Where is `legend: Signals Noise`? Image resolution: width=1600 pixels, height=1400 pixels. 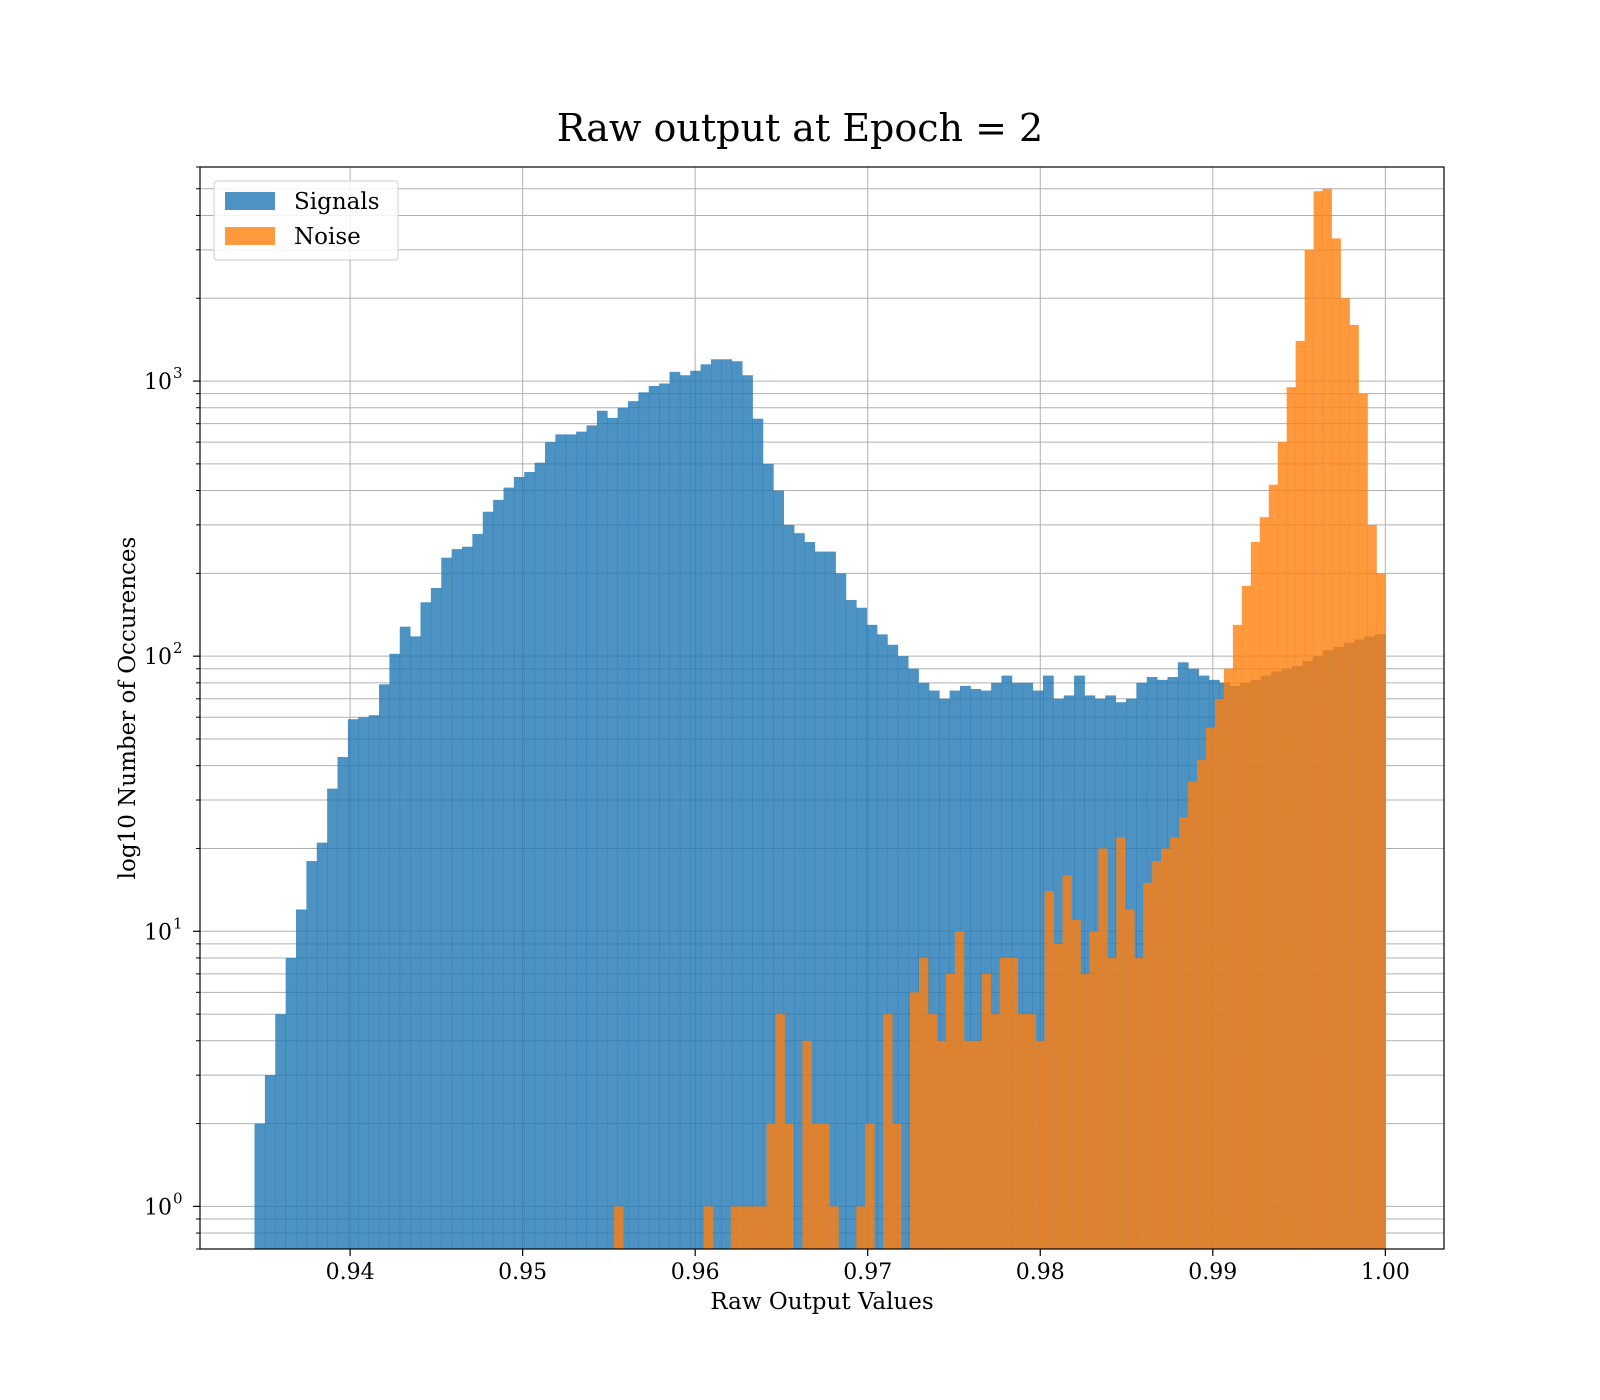
legend: Signals Noise is located at coordinates (306, 220).